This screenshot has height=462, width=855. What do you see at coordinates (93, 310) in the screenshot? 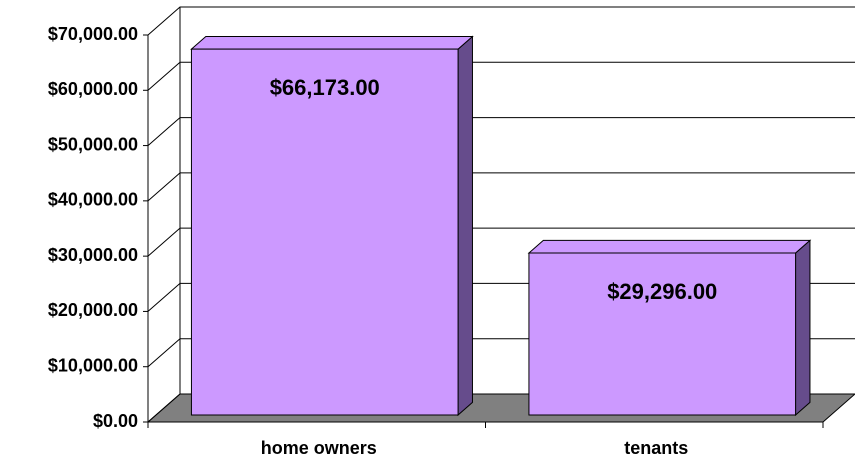
I see `y-tick-label: $20,000.00` at bounding box center [93, 310].